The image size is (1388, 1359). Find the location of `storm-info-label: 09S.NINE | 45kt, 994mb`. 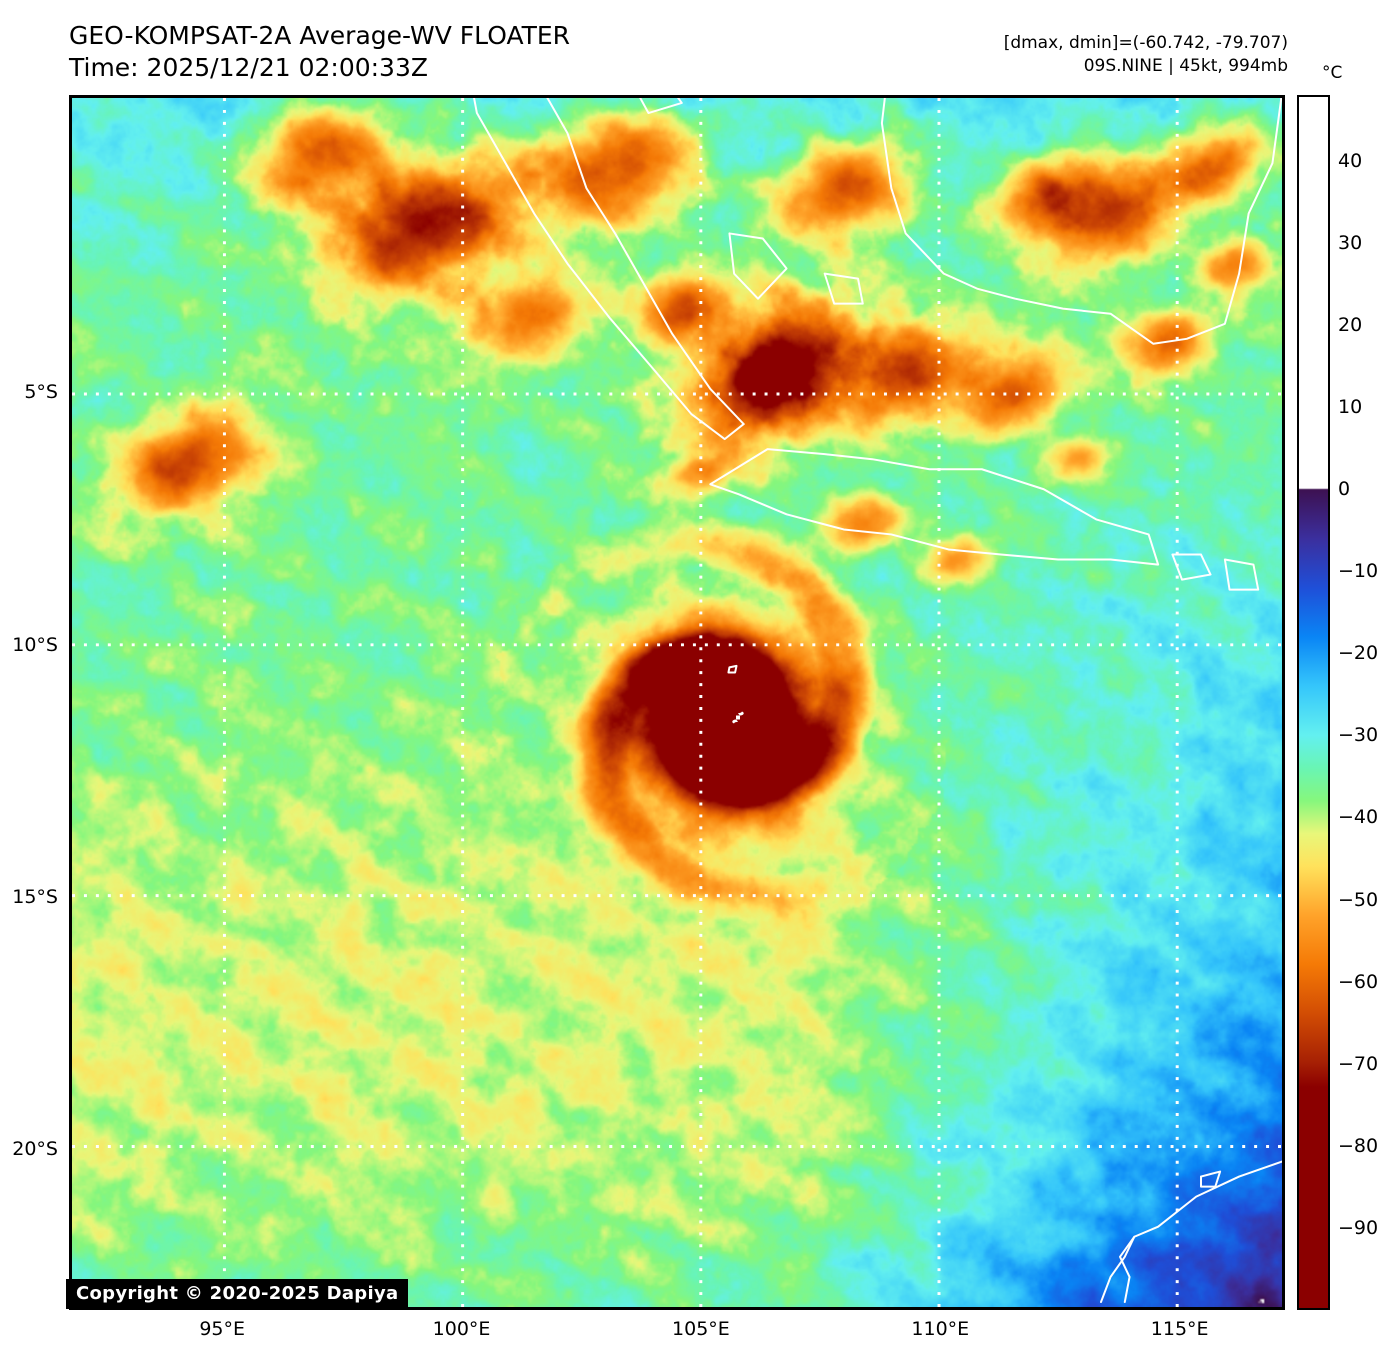

storm-info-label: 09S.NINE | 45kt, 994mb is located at coordinates (1185, 65).